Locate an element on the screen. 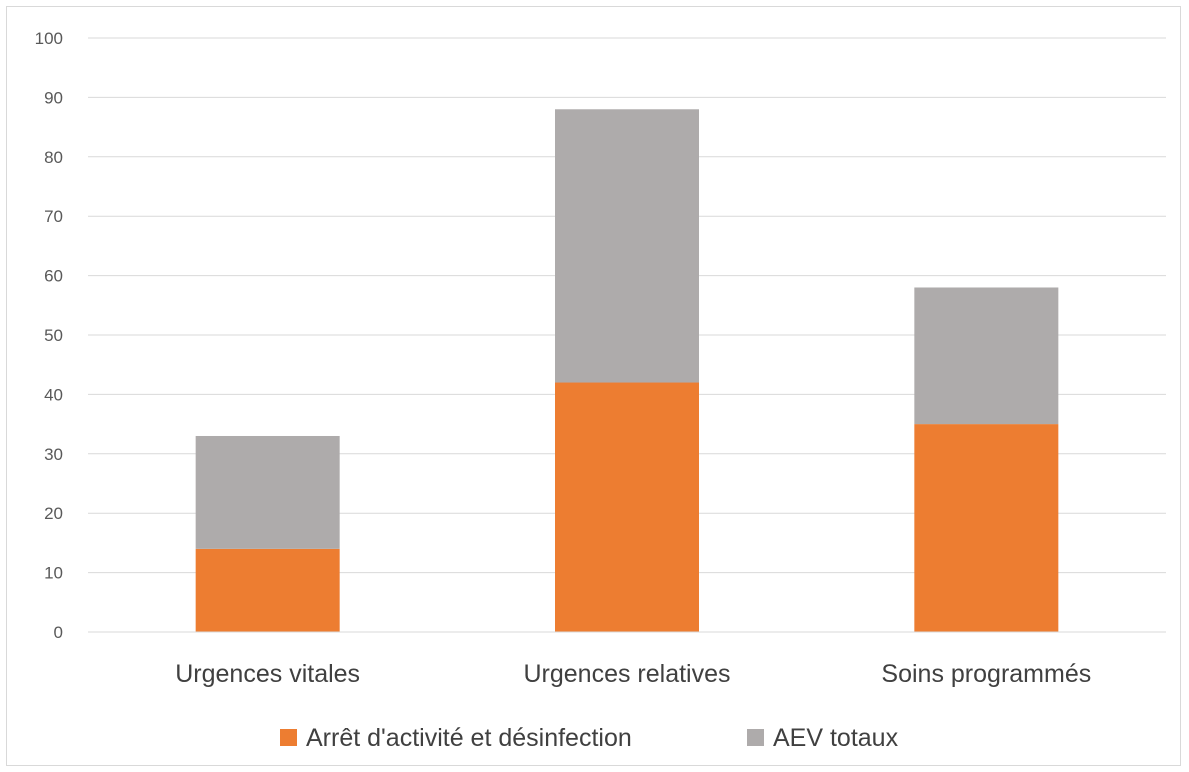 The width and height of the screenshot is (1189, 772). x-category-label: Urgences vitales is located at coordinates (267, 674).